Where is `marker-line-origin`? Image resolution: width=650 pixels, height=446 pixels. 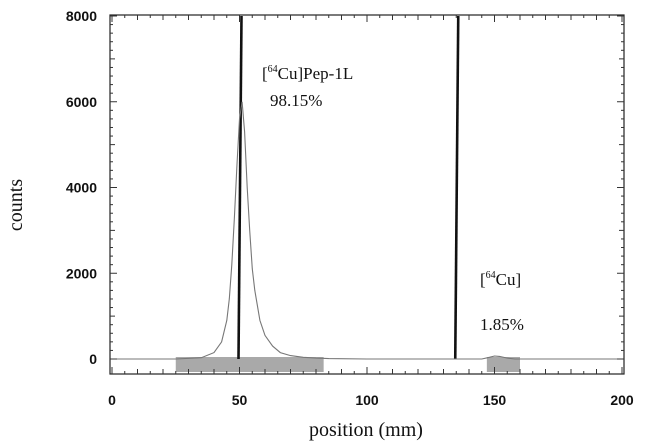
marker-line-origin is located at coordinates (240, 187).